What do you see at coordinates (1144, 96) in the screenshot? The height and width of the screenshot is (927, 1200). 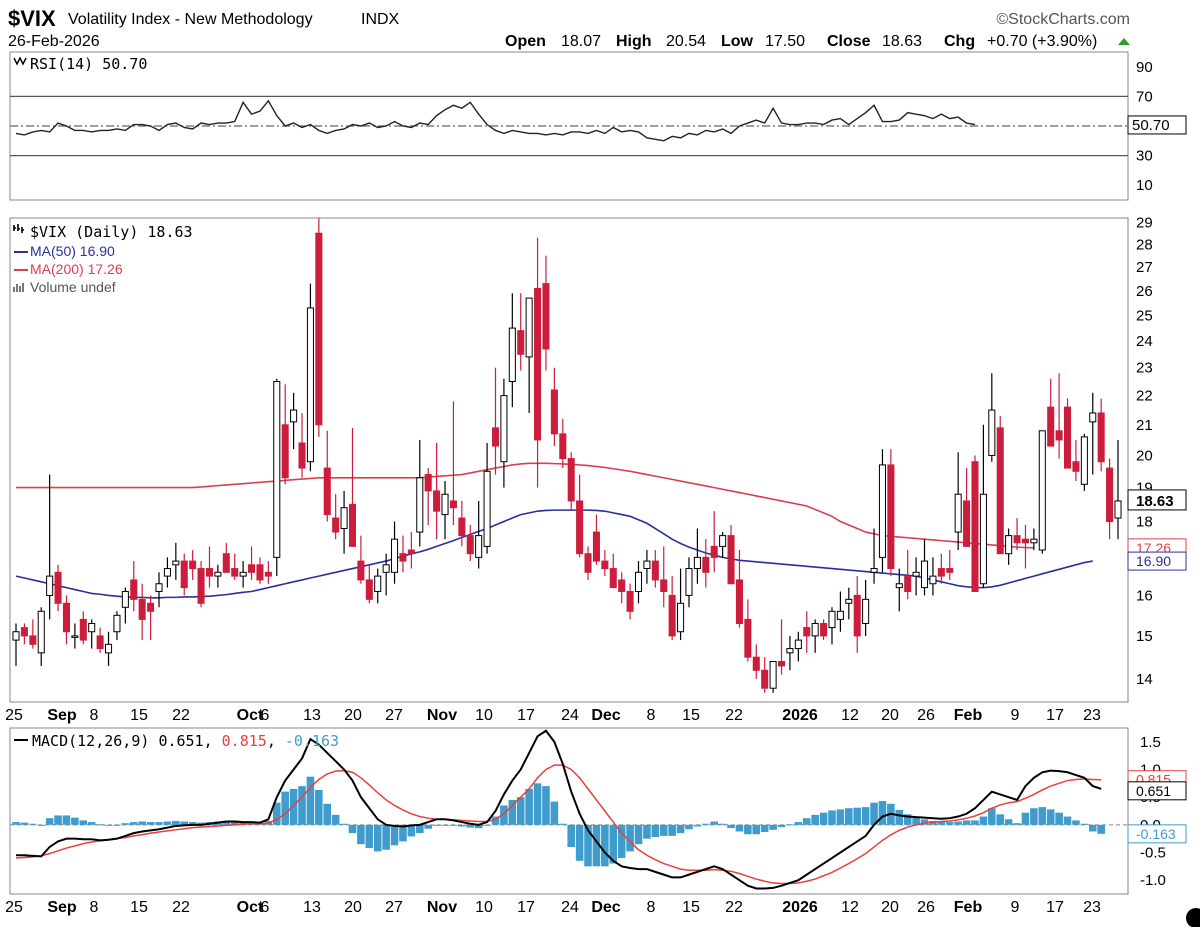 I see `rsi-tick-label: 70` at bounding box center [1144, 96].